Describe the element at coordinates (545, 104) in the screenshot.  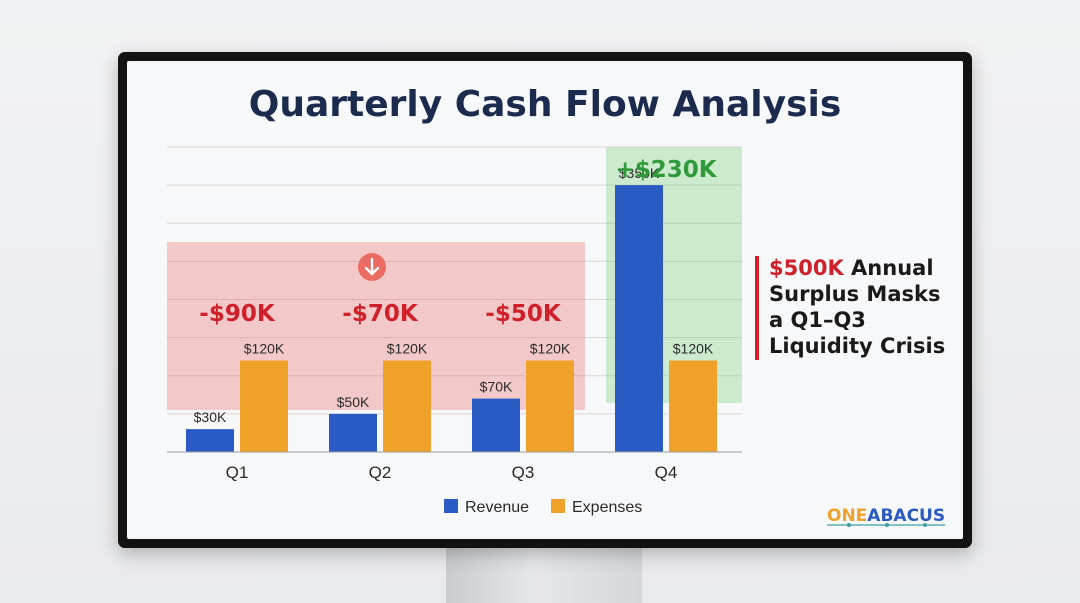
I see `chart-title: Quarterly Cash Flow Analysis` at that location.